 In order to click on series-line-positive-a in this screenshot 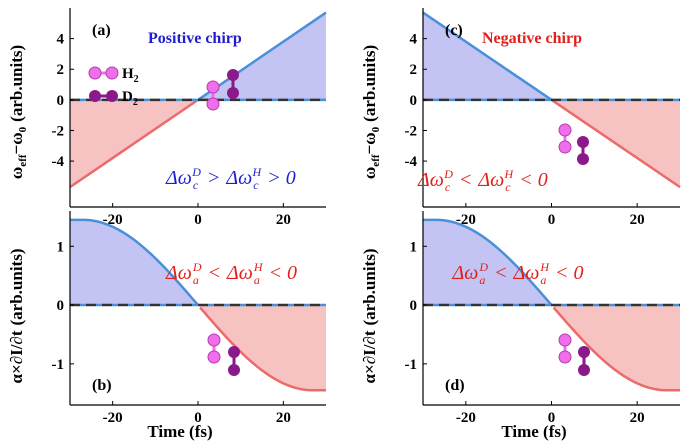, I will do `click(262, 56)`.